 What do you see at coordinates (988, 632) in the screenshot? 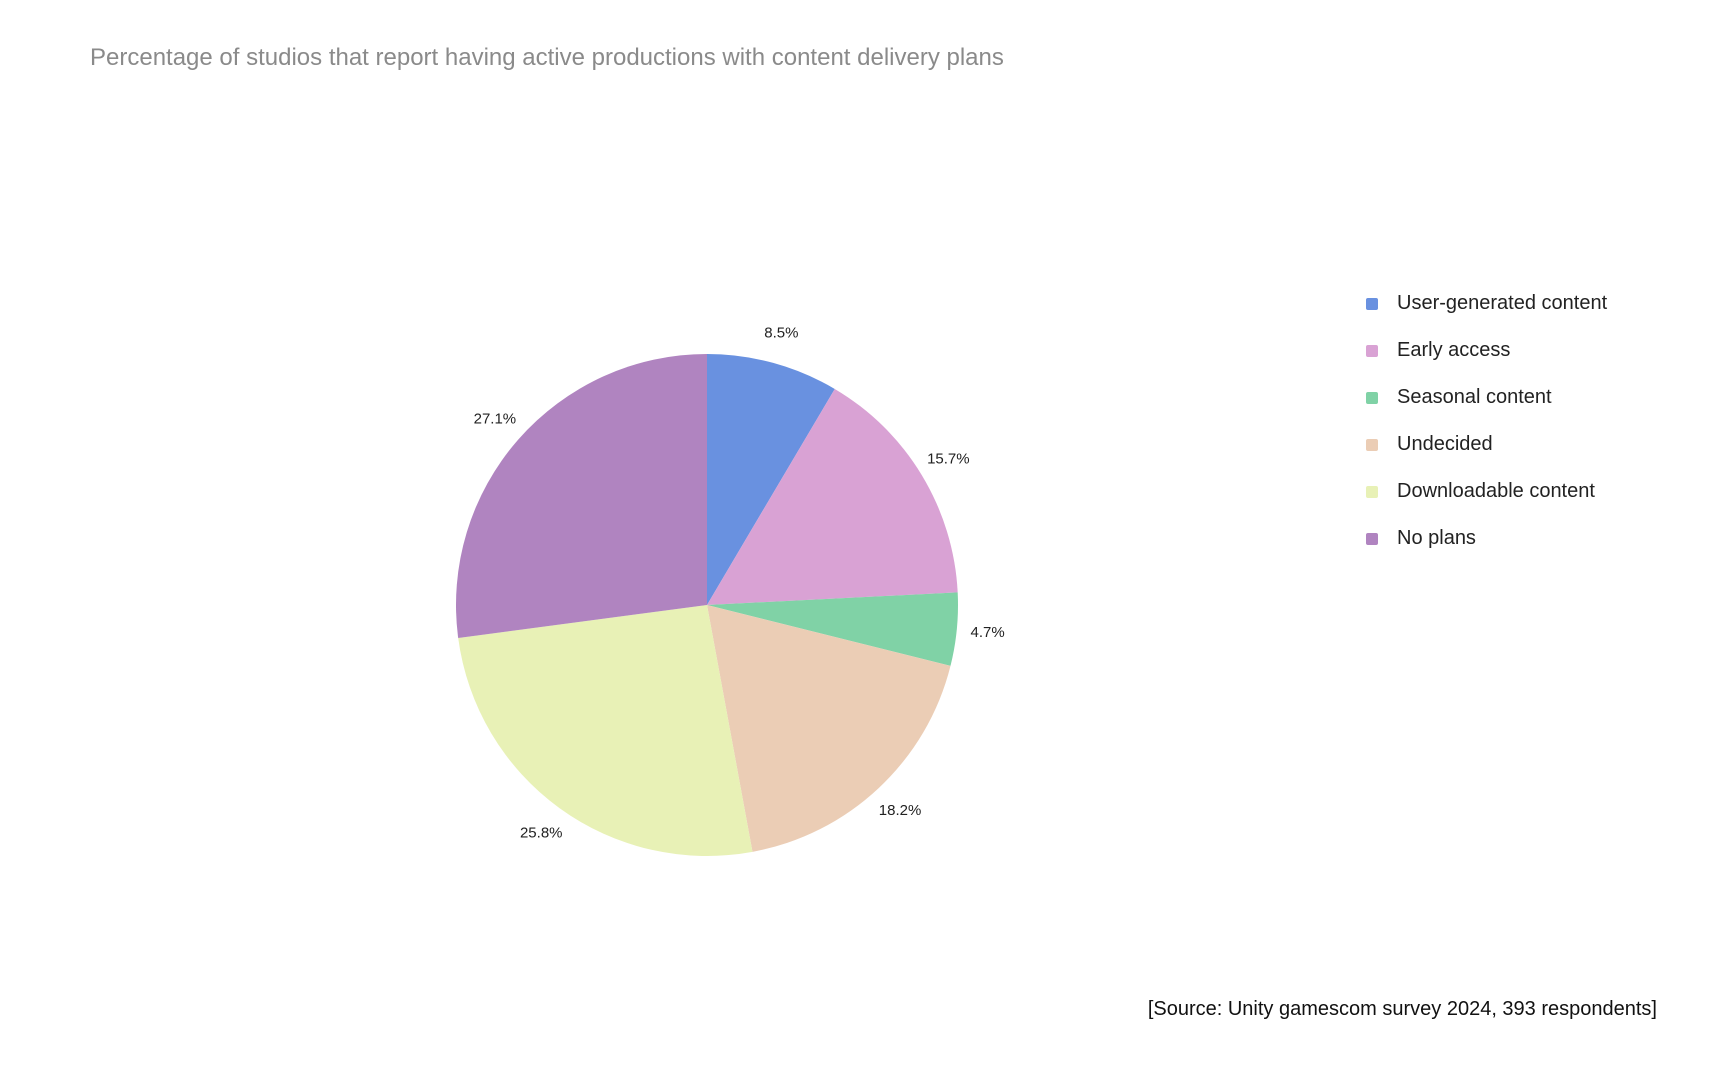
I see `slice-value-label: 4.7%` at bounding box center [988, 632].